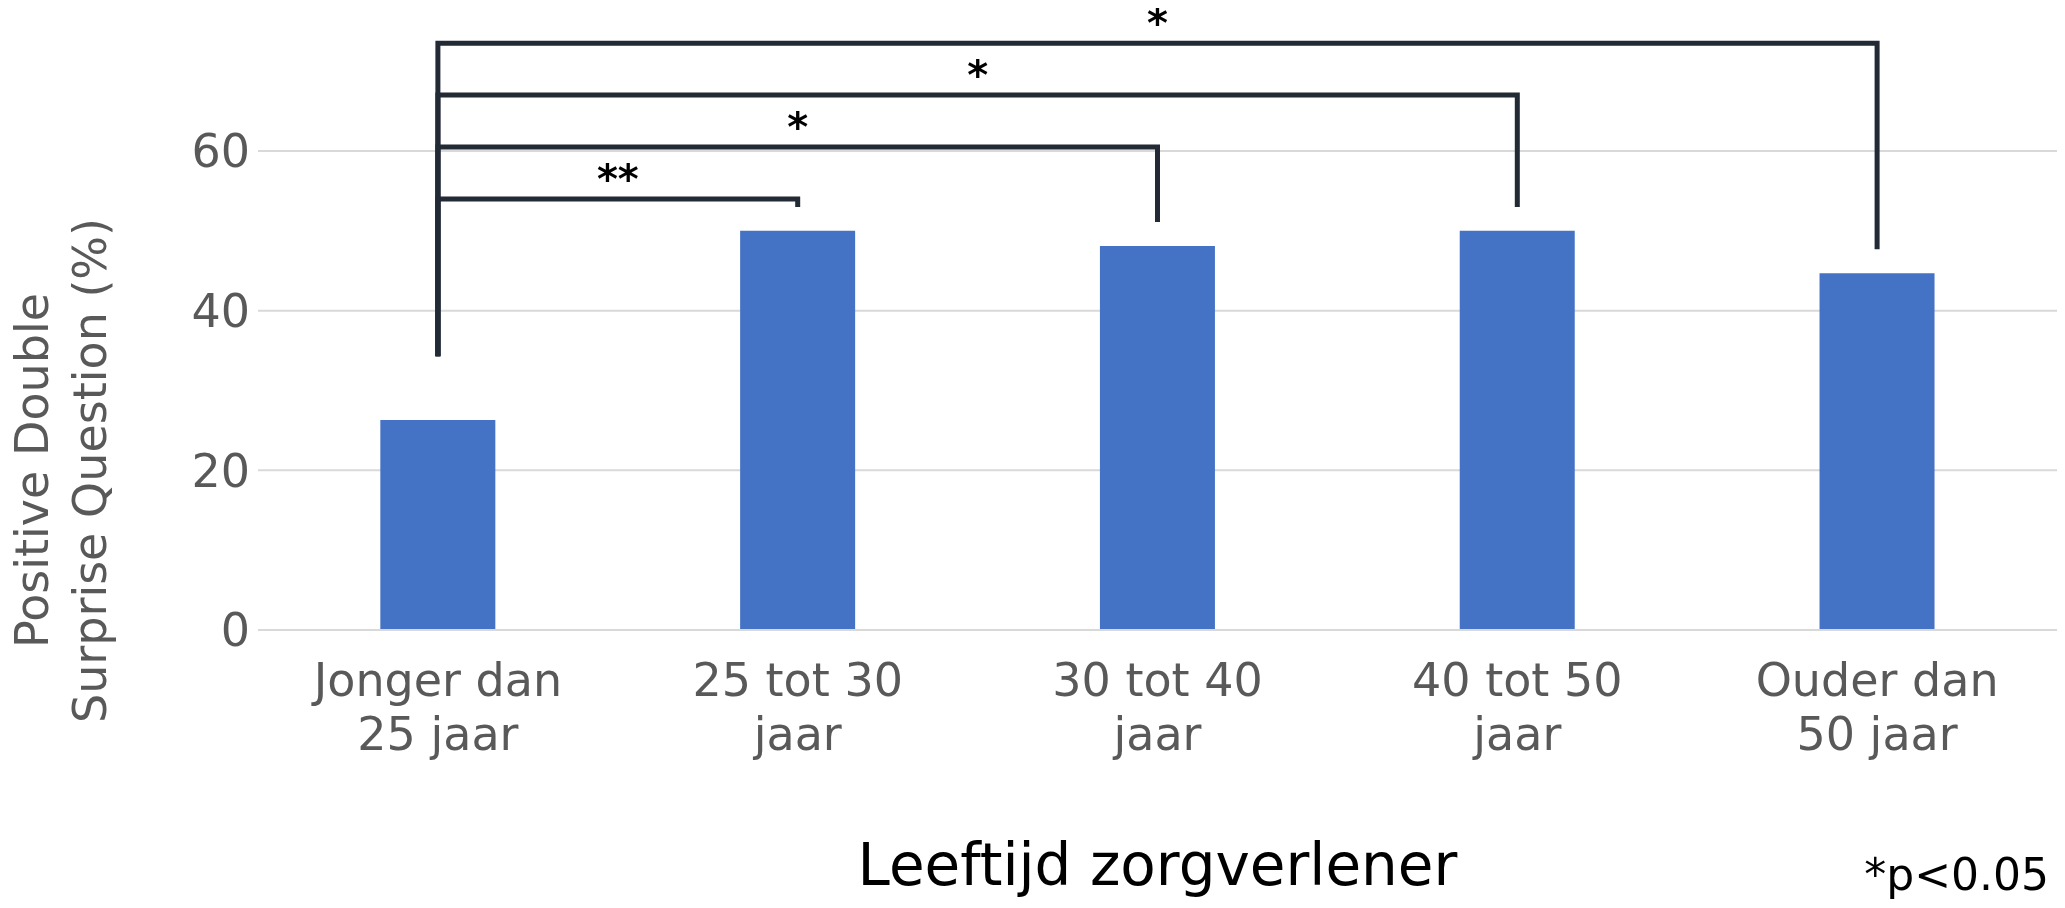 The width and height of the screenshot is (2065, 908). What do you see at coordinates (220, 311) in the screenshot?
I see `y-tick-label: 40` at bounding box center [220, 311].